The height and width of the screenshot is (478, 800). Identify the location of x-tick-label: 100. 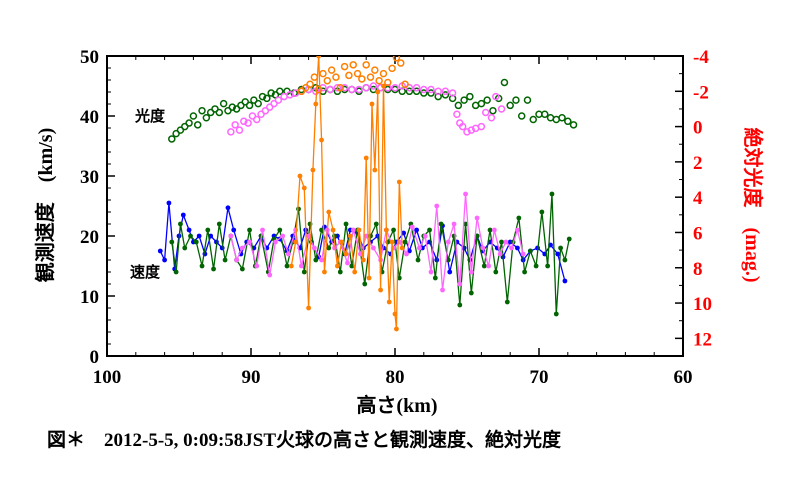
(107, 377).